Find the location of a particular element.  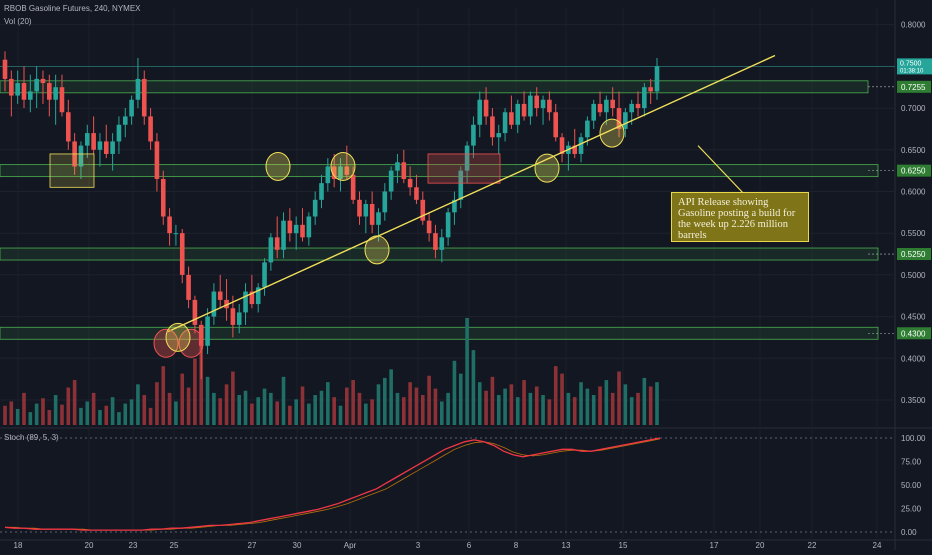

stoch-tick-label: 50.00 is located at coordinates (911, 485).